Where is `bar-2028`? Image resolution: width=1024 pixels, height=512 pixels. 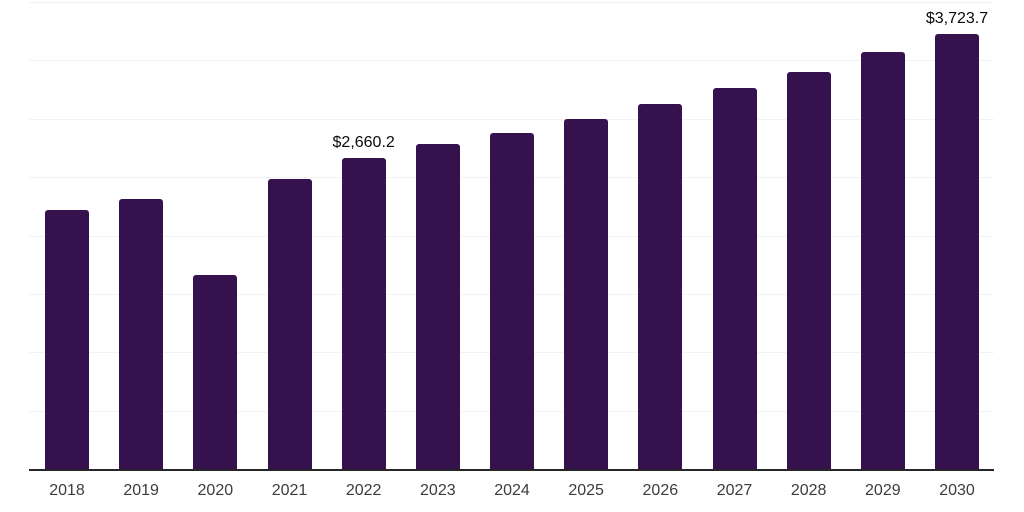
bar-2028 is located at coordinates (808, 270).